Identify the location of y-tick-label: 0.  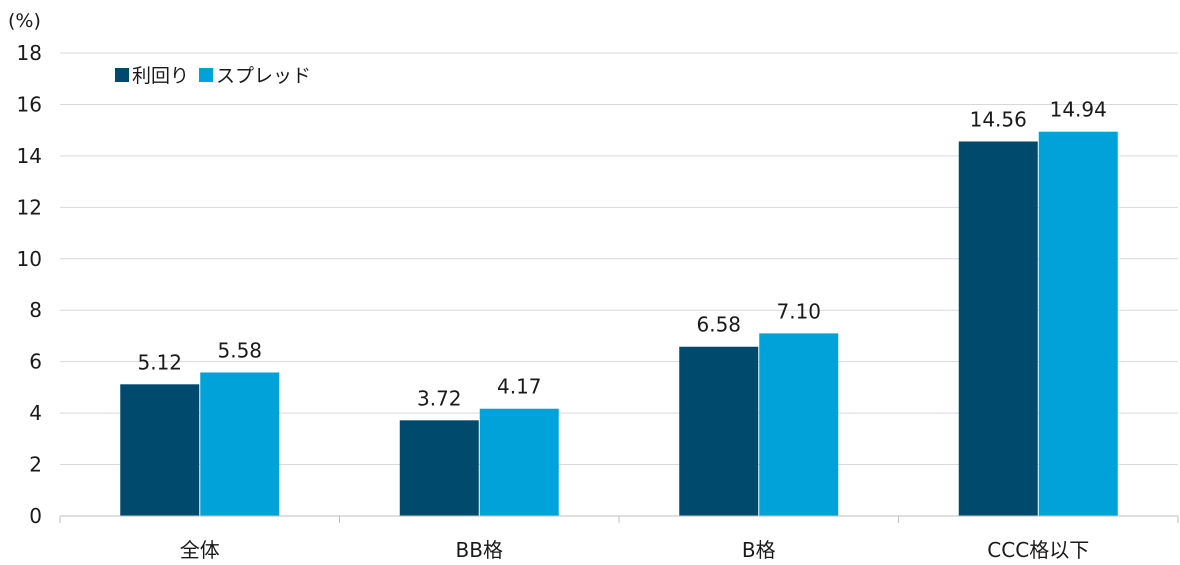
(35, 516).